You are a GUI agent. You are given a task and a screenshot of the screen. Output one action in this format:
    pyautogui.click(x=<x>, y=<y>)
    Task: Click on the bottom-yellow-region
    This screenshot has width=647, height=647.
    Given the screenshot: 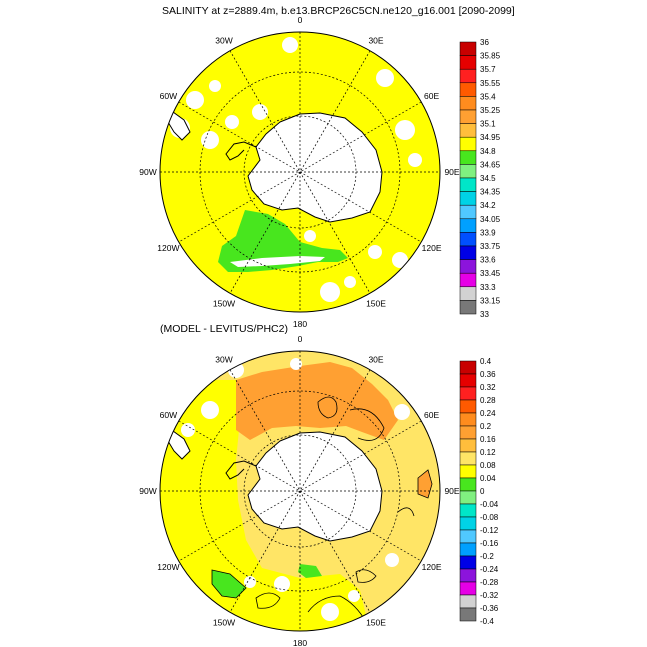 What is the action you would take?
    pyautogui.click(x=266, y=505)
    